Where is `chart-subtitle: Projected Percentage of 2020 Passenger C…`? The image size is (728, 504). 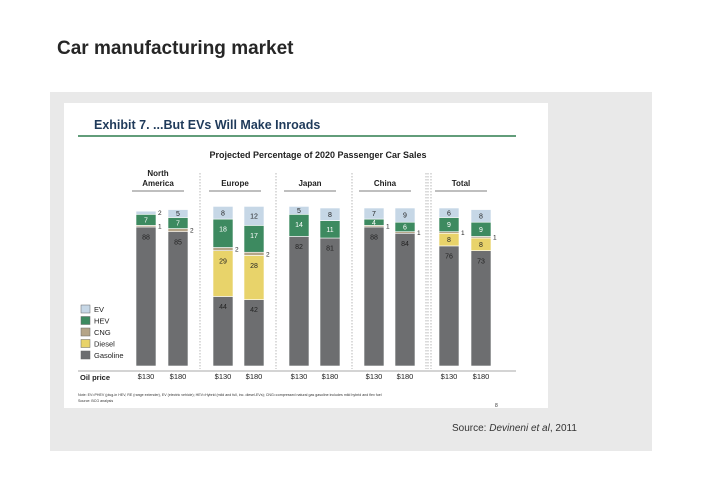 chart-subtitle: Projected Percentage of 2020 Passenger C… is located at coordinates (317, 155).